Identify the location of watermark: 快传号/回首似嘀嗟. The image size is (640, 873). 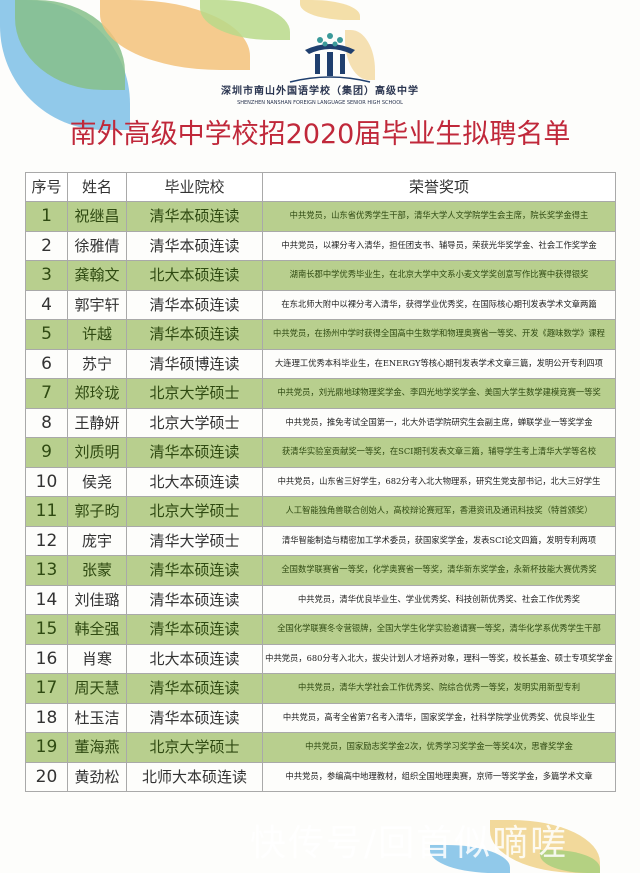
(409, 843).